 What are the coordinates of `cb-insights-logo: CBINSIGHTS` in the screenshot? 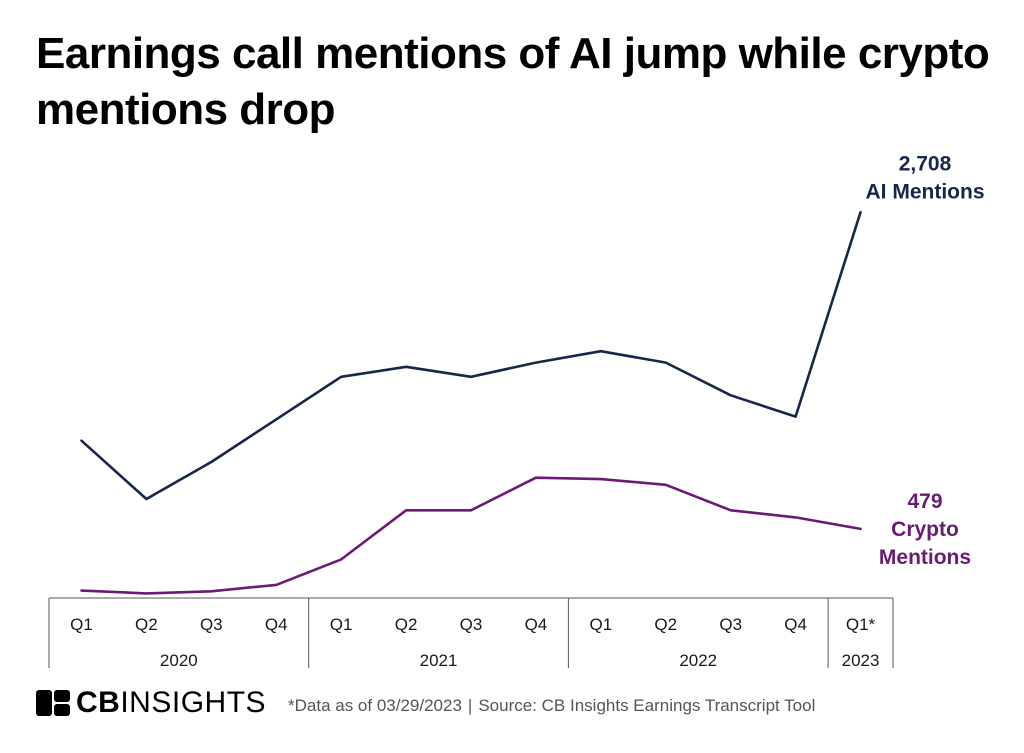 It's located at (151, 702).